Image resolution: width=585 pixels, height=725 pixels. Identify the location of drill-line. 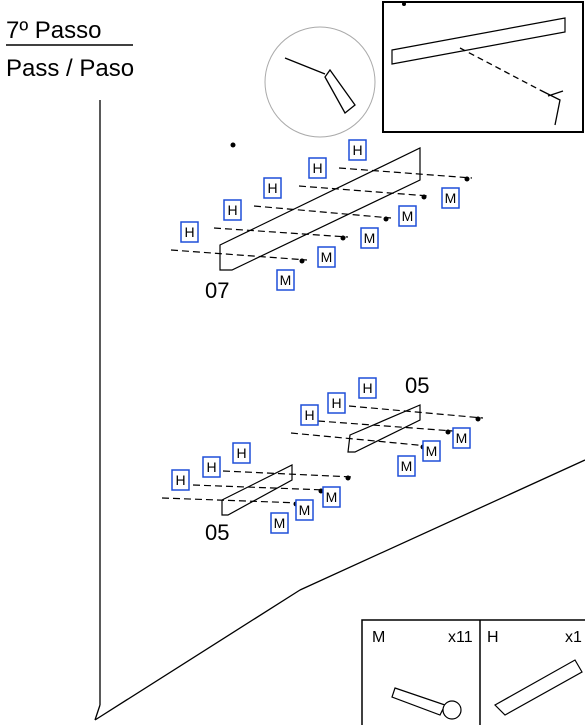
(500, 69).